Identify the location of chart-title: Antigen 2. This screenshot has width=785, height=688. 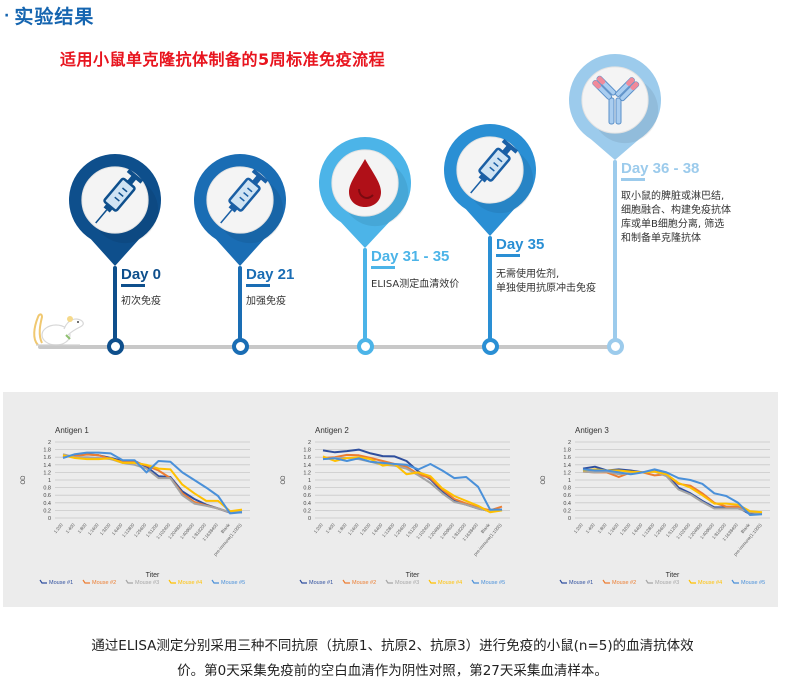
(332, 430).